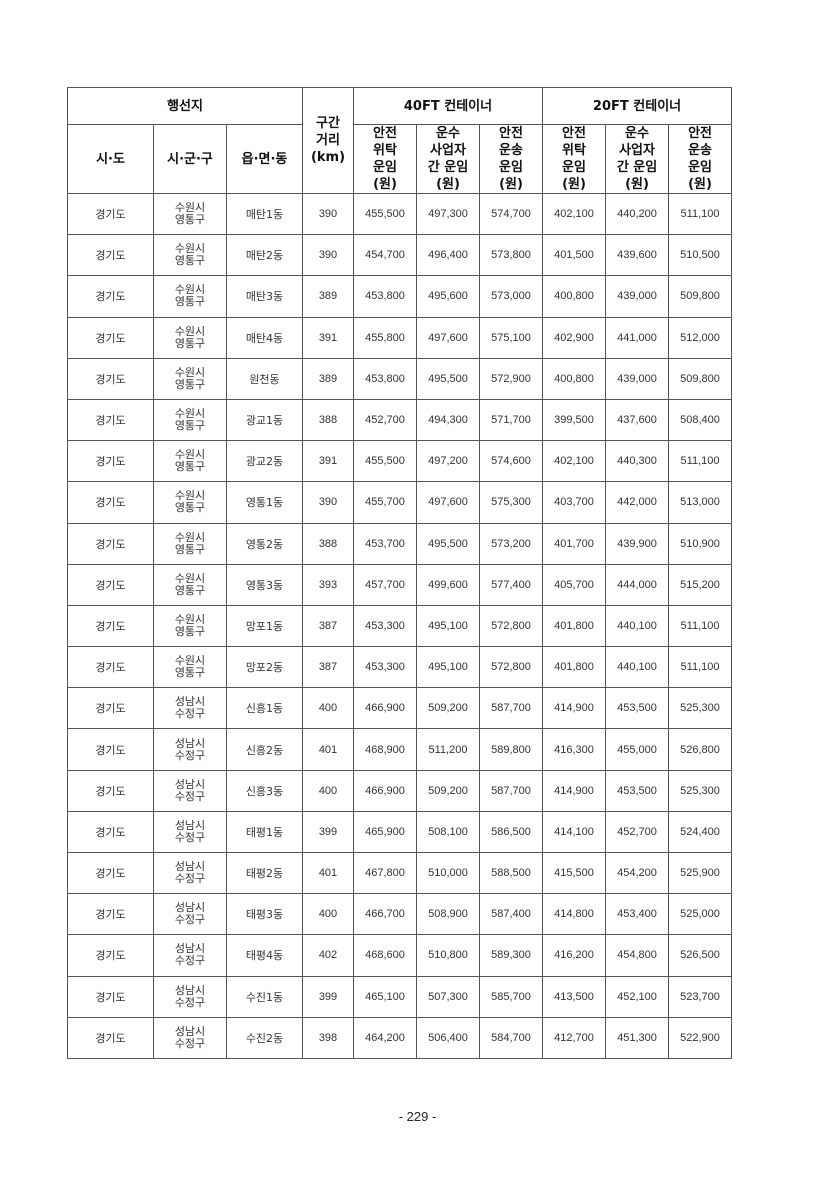 The width and height of the screenshot is (835, 1183). Describe the element at coordinates (574, 749) in the screenshot. I see `cell-20ft-safety-consign: 416,300` at that location.